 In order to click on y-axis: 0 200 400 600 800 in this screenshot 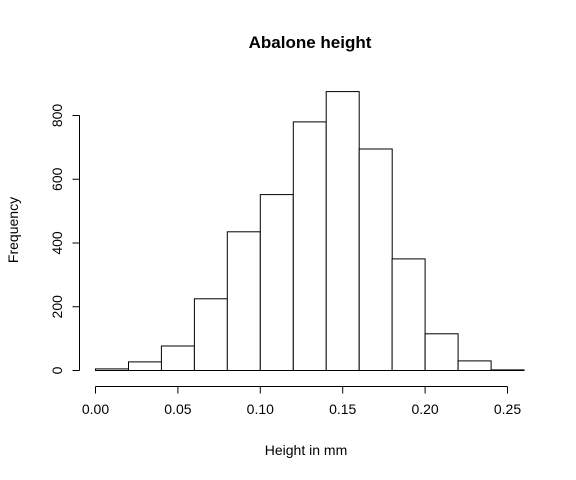, I will do `click(64, 239)`.